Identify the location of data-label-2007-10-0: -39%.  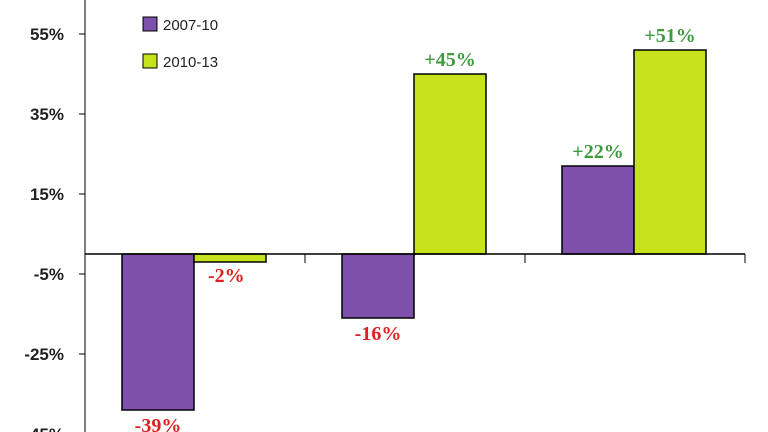
(158, 423).